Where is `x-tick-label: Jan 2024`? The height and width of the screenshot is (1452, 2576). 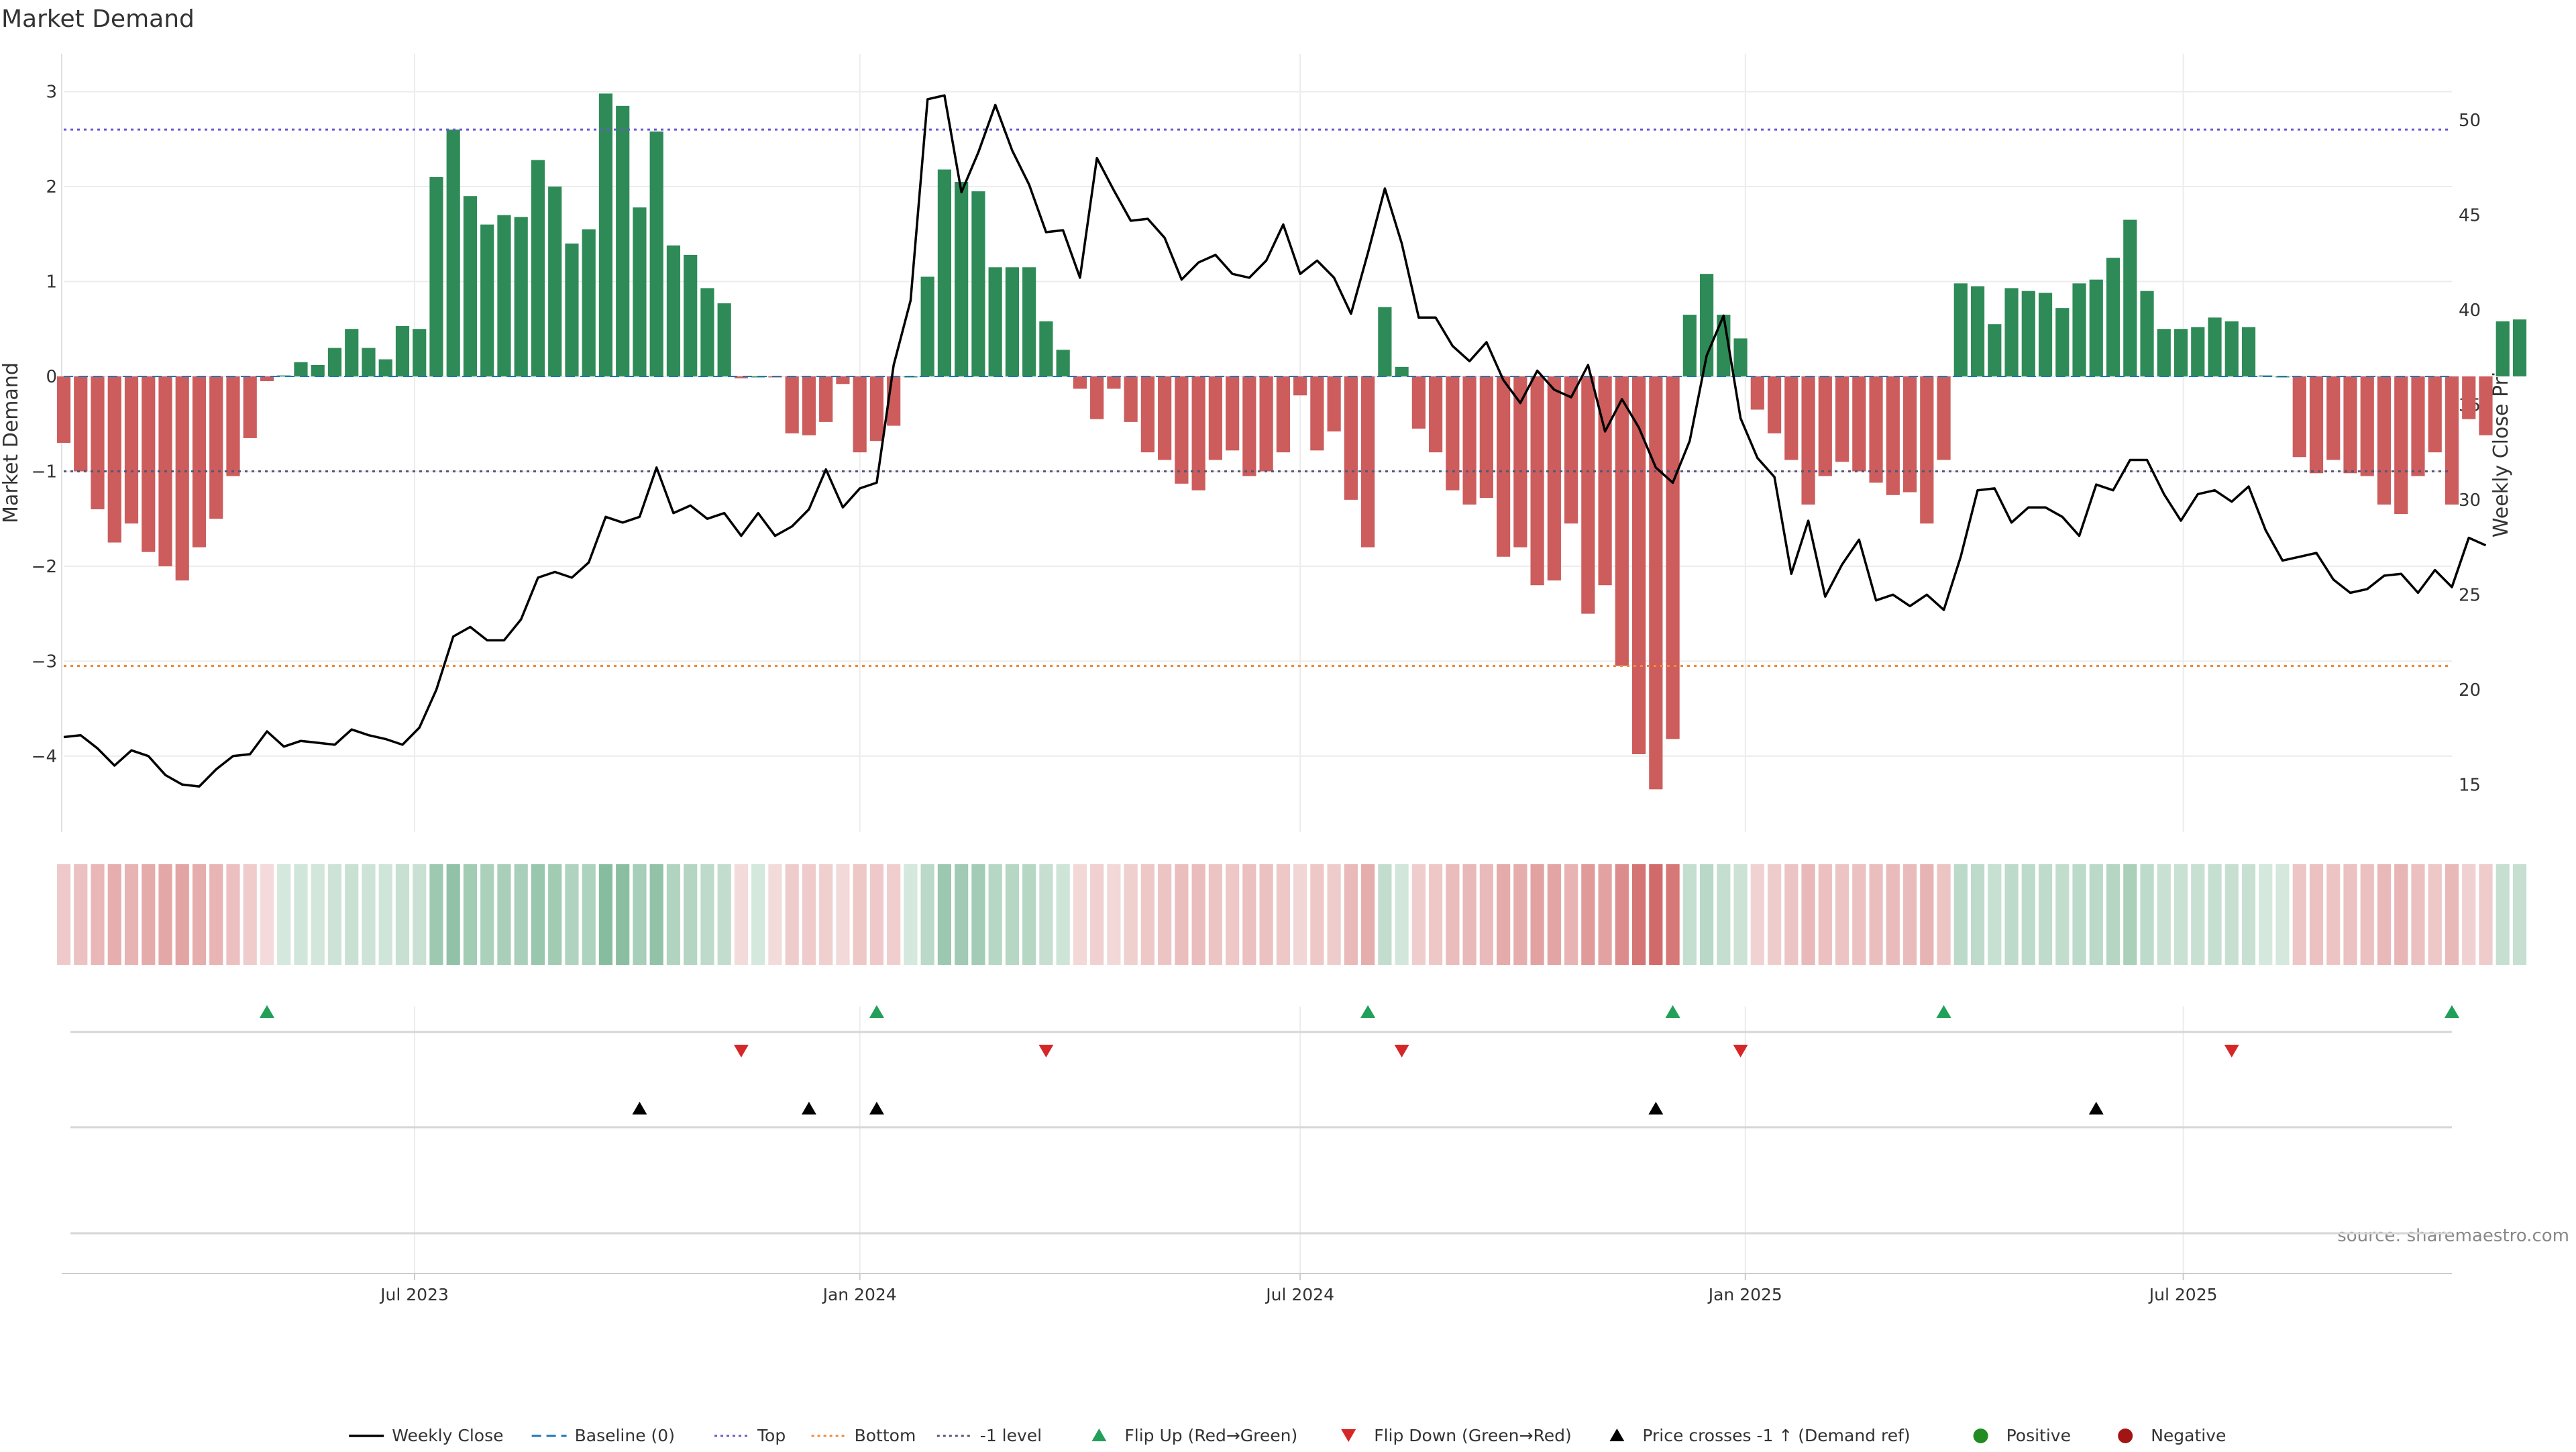 x-tick-label: Jan 2024 is located at coordinates (859, 1295).